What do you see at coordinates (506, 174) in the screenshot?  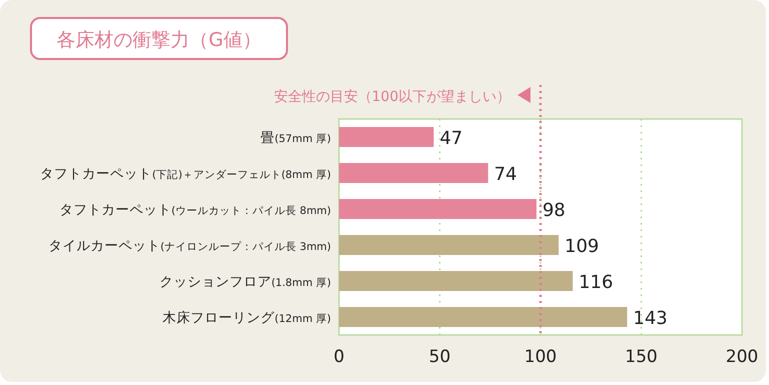 I see `data-label: 74` at bounding box center [506, 174].